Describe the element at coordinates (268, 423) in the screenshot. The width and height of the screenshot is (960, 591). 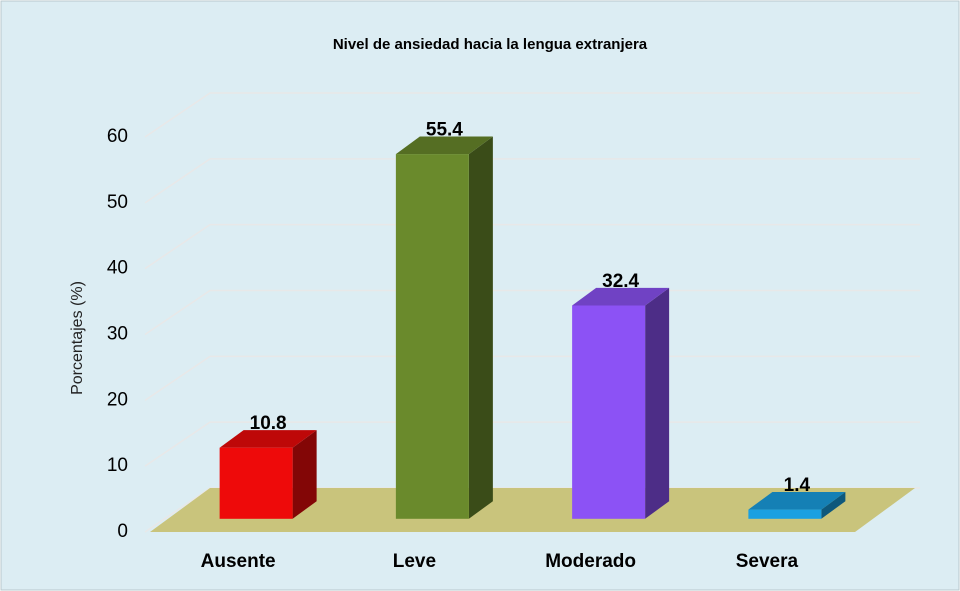
I see `value-label: 10.8` at that location.